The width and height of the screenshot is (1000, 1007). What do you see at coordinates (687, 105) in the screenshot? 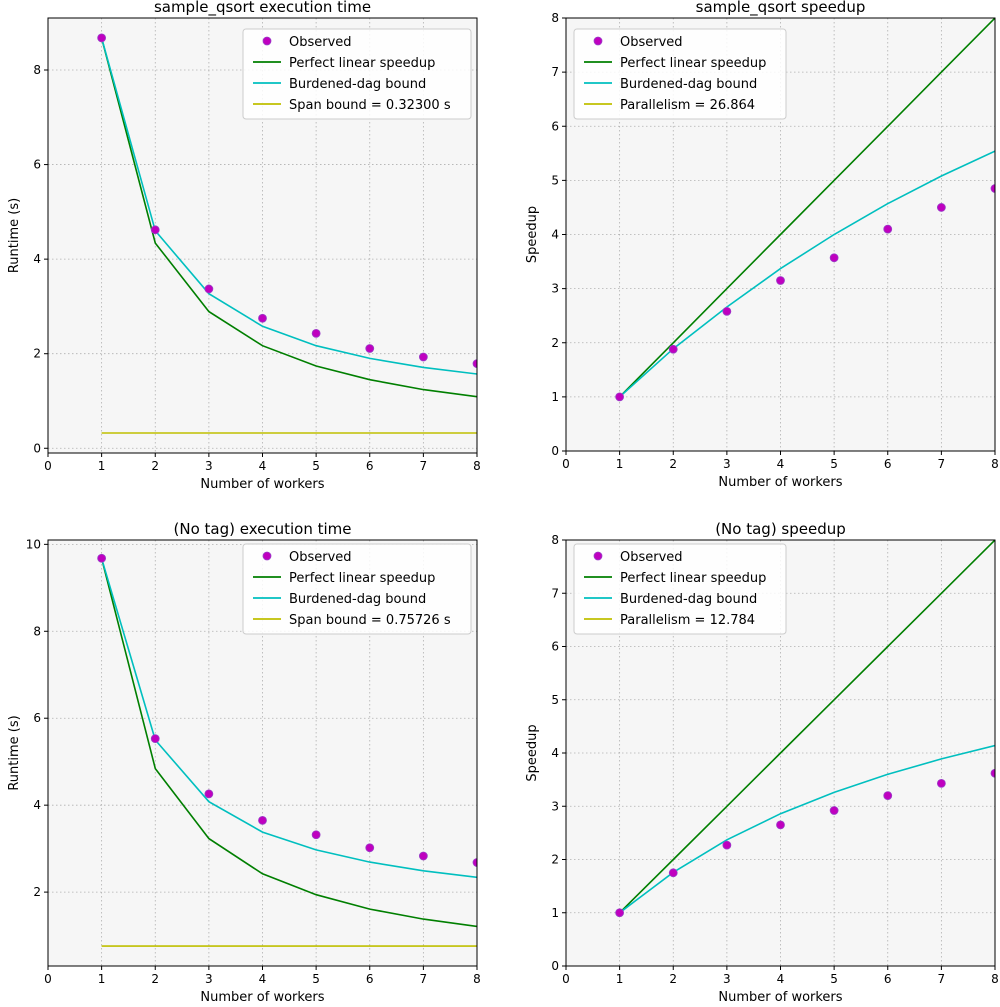
I see `legend-label: Parallelism = 26.864` at bounding box center [687, 105].